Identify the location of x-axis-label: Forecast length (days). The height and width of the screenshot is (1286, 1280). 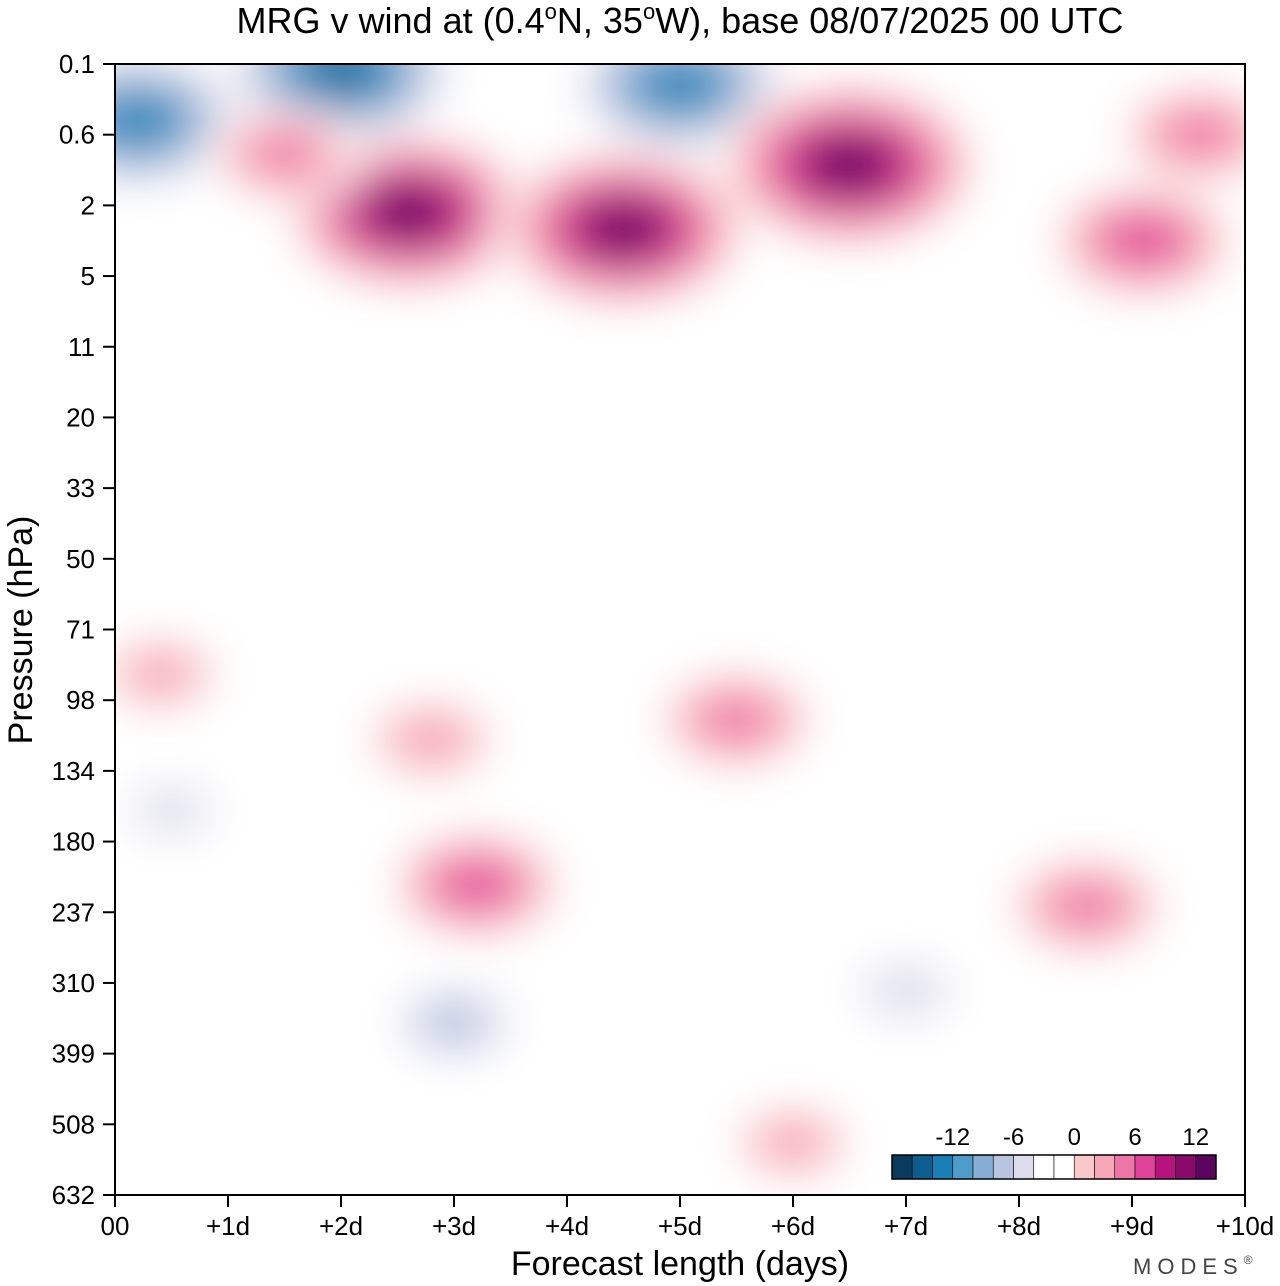
(680, 1264).